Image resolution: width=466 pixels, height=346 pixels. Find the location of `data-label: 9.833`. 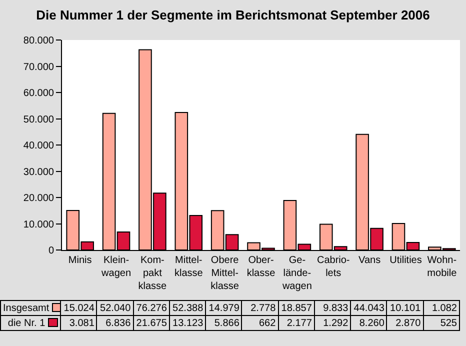

data-label: 9.833 is located at coordinates (332, 308).